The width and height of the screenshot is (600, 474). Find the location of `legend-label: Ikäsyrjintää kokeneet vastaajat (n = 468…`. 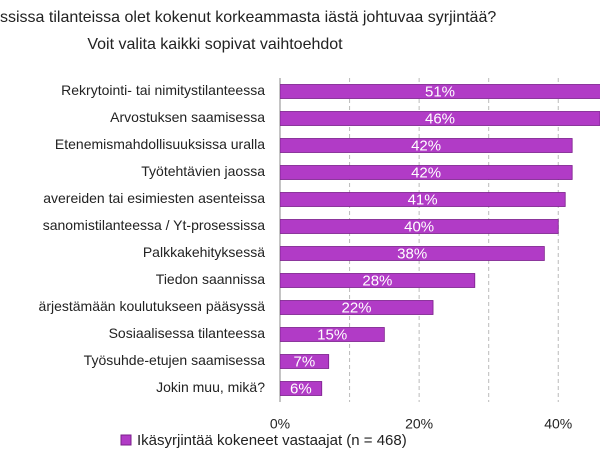

legend-label: Ikäsyrjintää kokeneet vastaajat (n = 468… is located at coordinates (272, 440).